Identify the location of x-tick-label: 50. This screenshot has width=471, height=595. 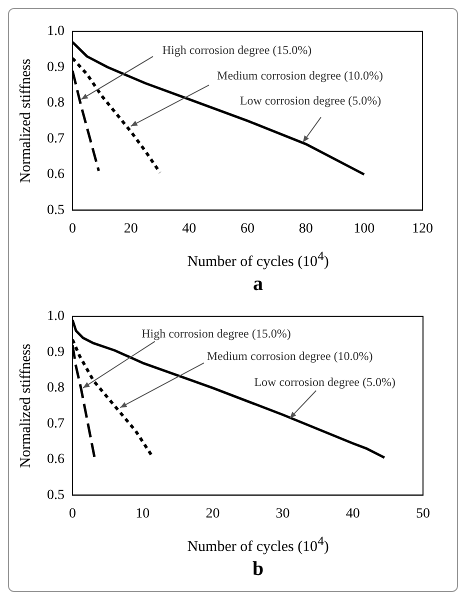
(423, 514).